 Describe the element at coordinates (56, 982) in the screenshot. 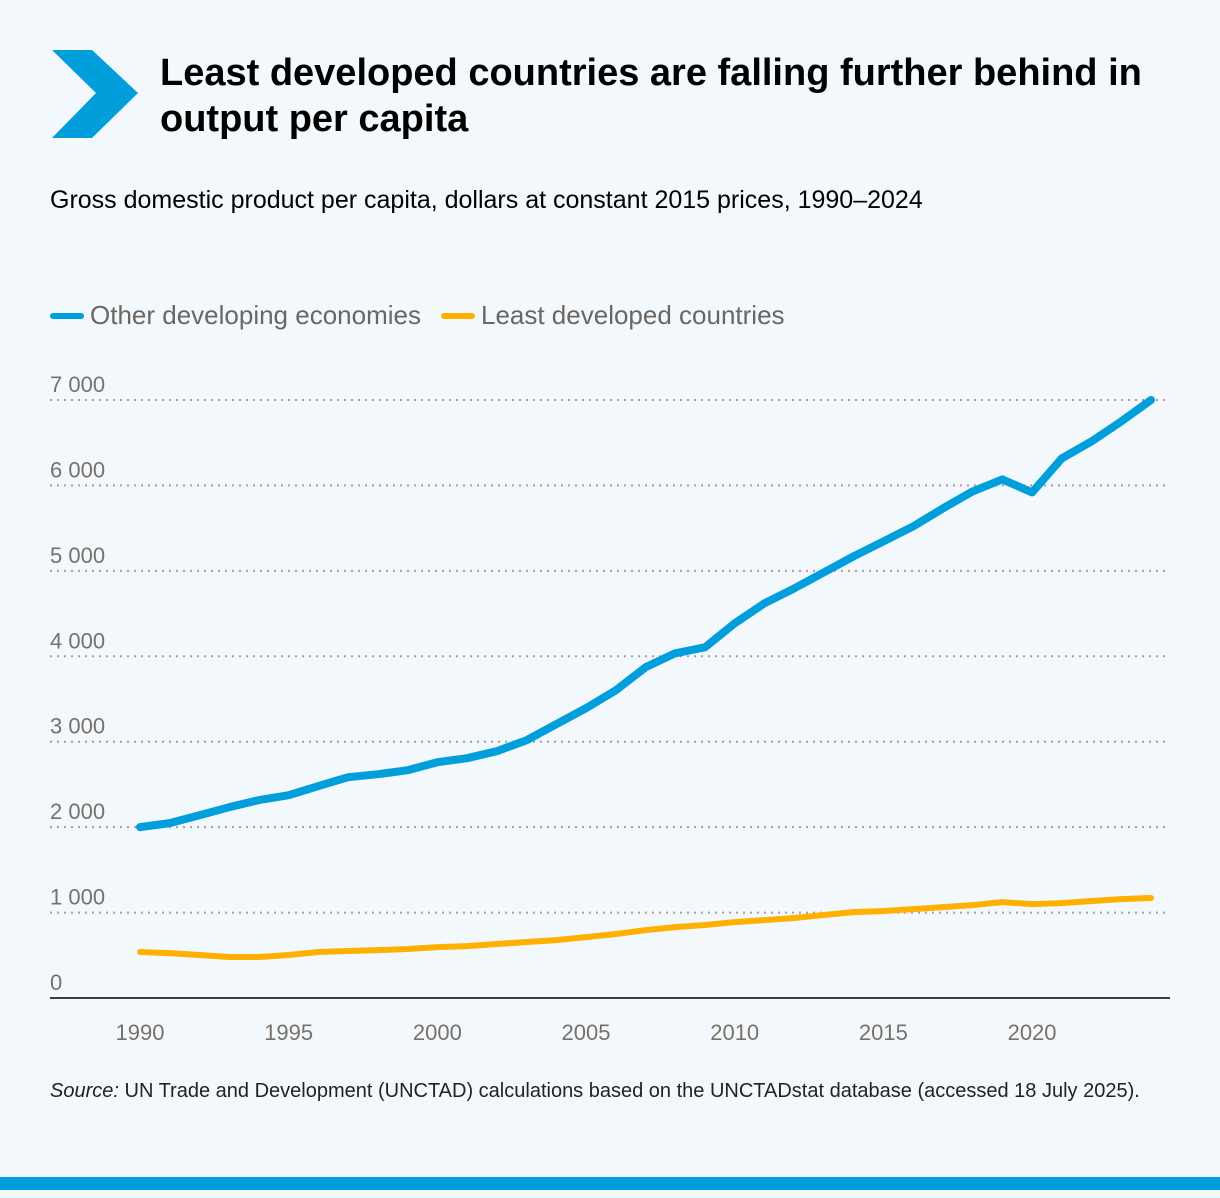

I see `y-tick-label: 0` at that location.